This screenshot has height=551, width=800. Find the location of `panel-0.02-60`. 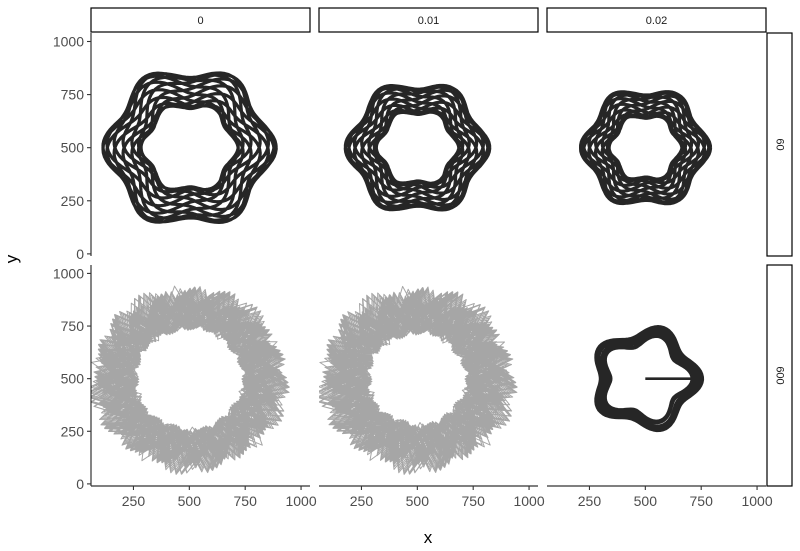

panel-0.02-60 is located at coordinates (646, 148).